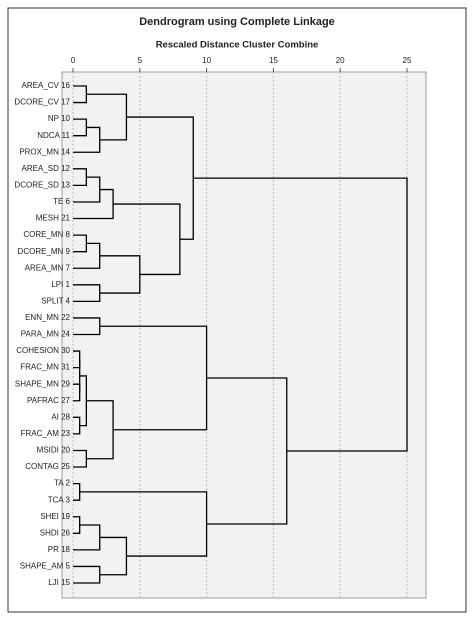 This screenshot has width=474, height=620. I want to click on leaf-label: PROX_MN 14, so click(44, 151).